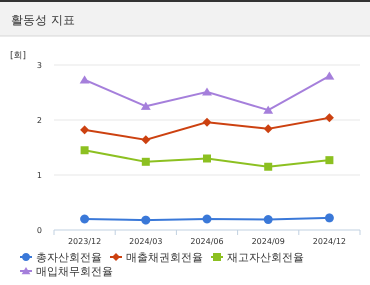  Describe the element at coordinates (39, 230) in the screenshot. I see `y-tick-label: 0` at that location.